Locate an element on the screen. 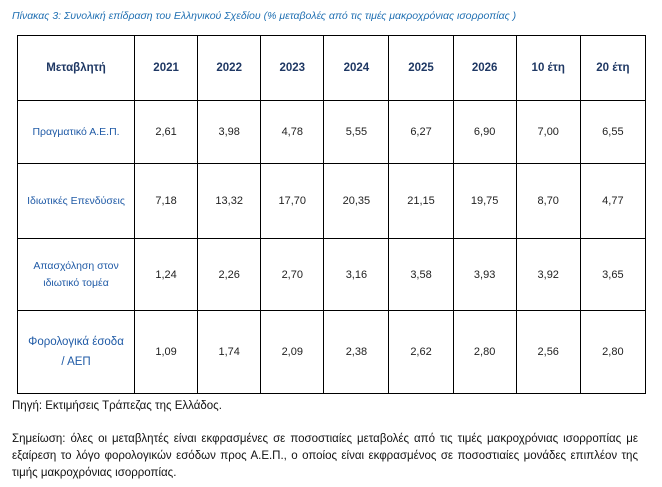  table-cell: 19,75 is located at coordinates (484, 201).